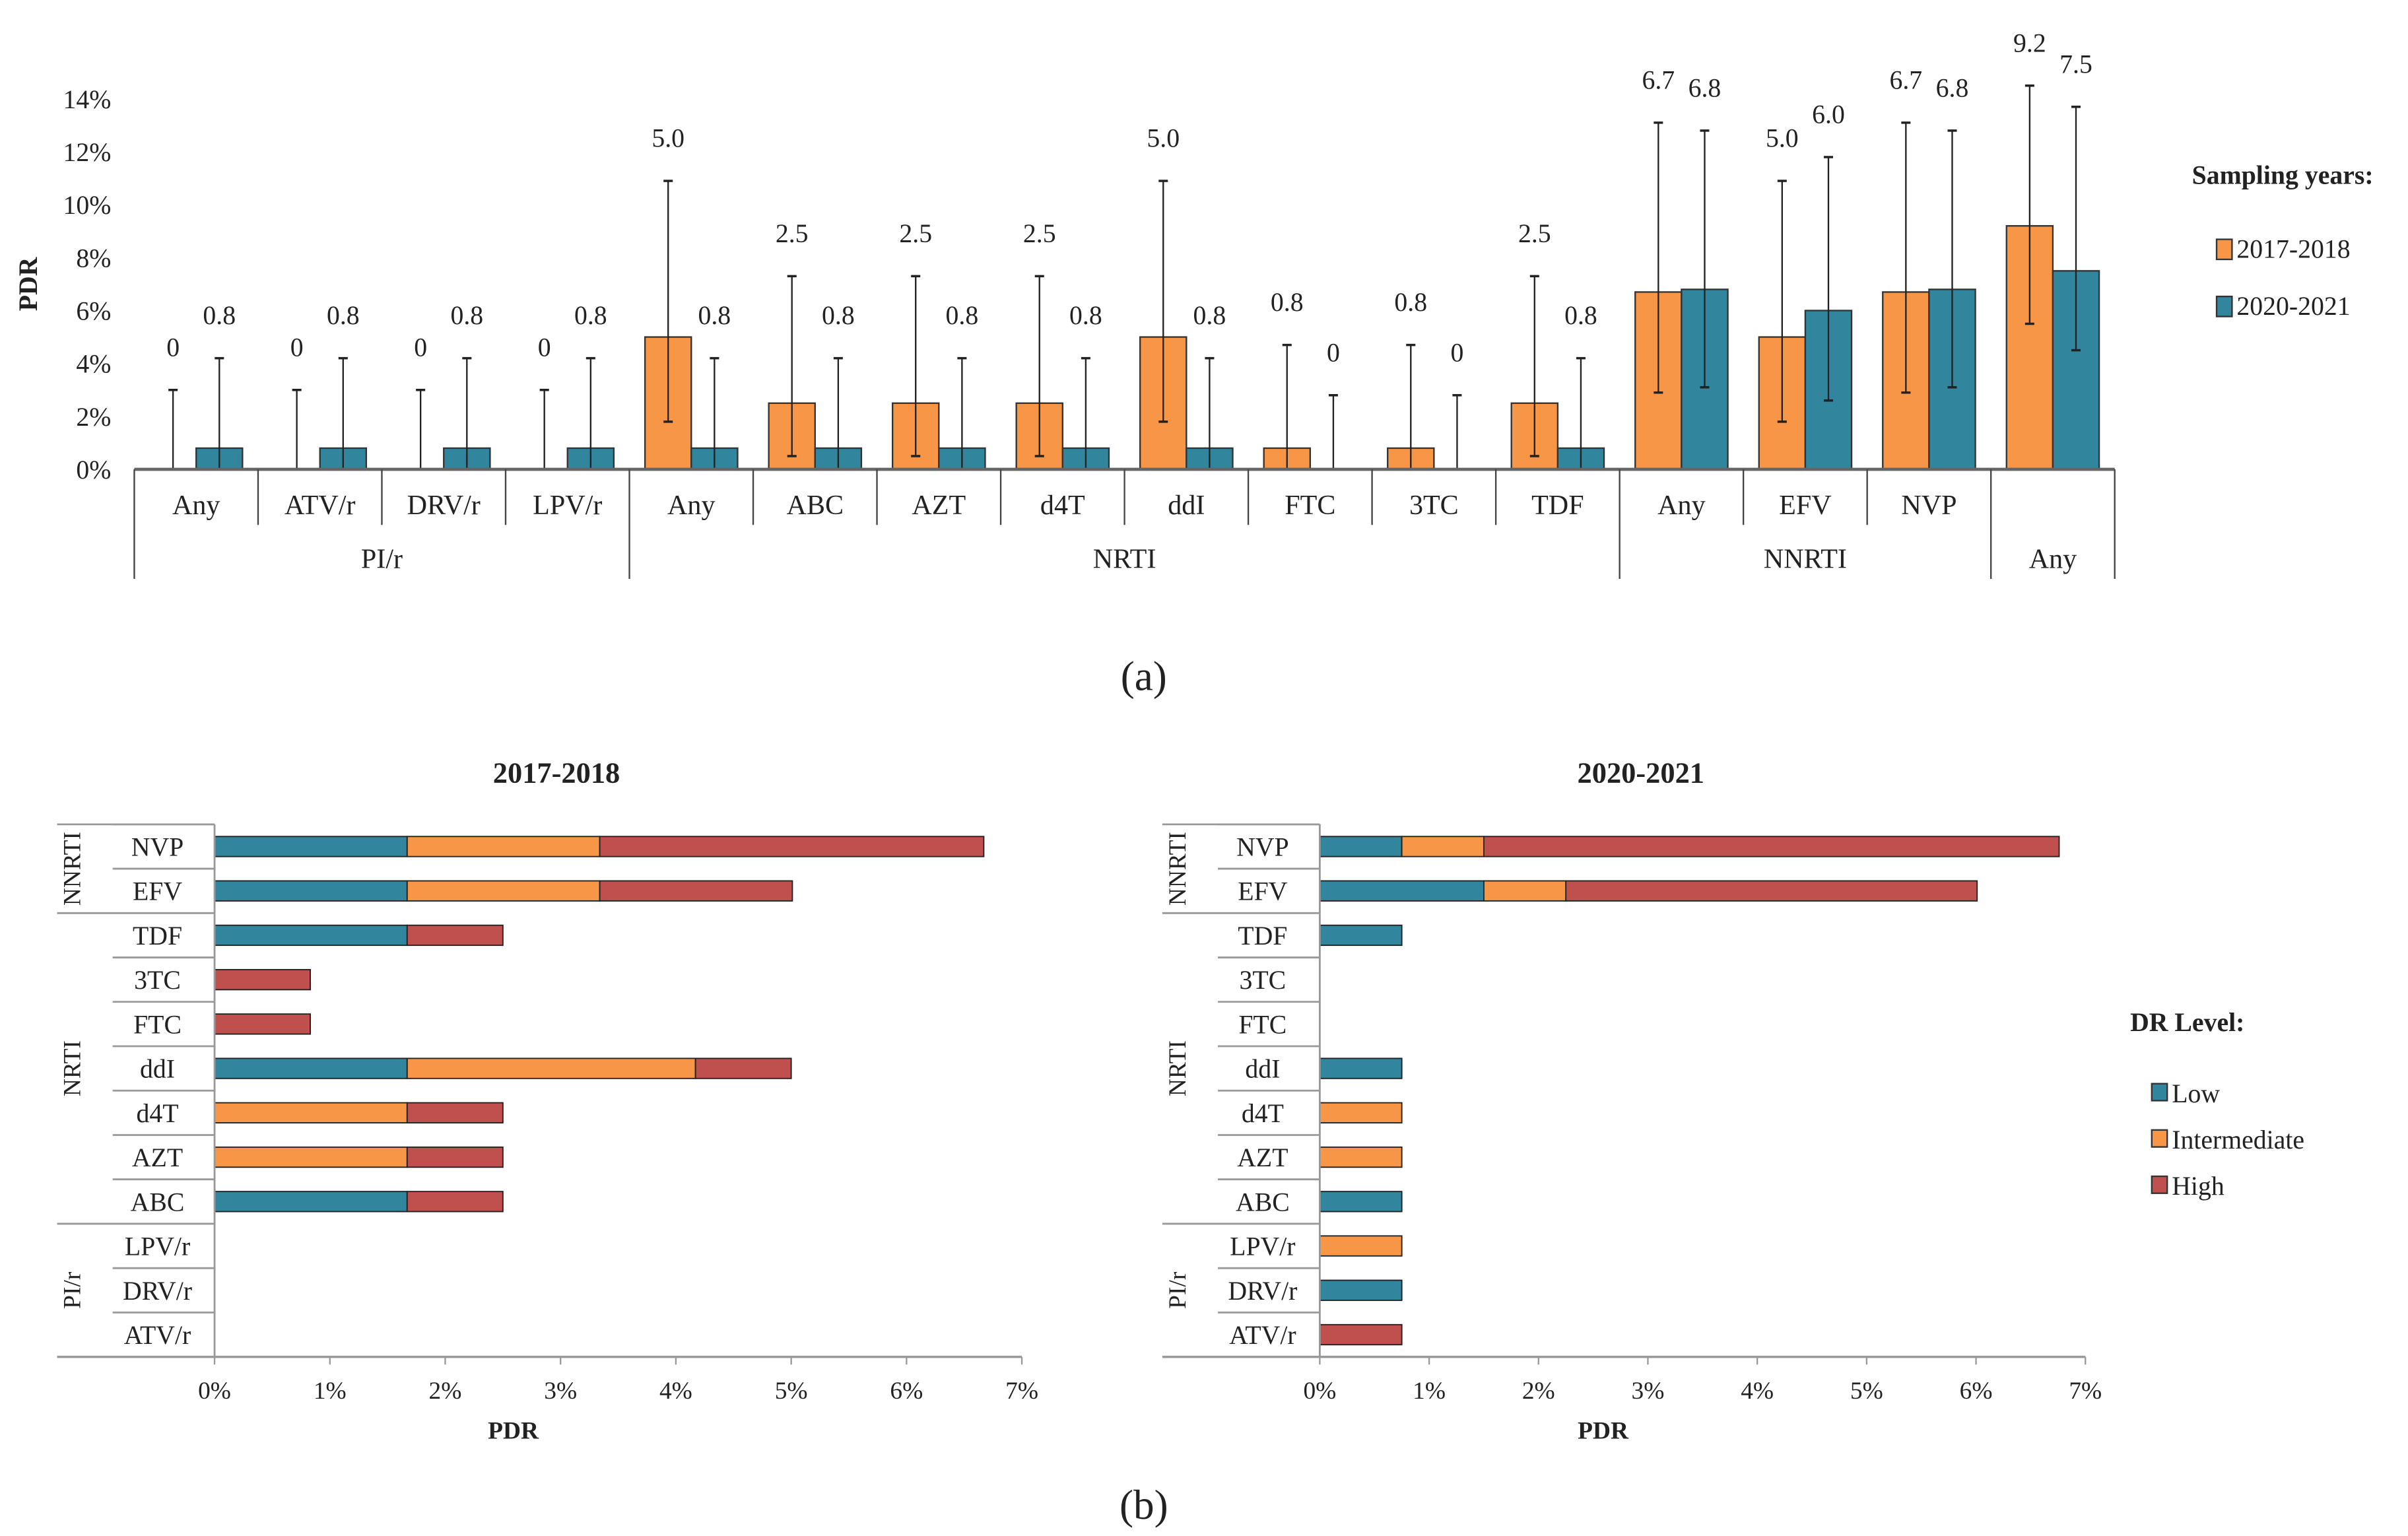  I want to click on y-category-label: TDF, so click(1262, 936).